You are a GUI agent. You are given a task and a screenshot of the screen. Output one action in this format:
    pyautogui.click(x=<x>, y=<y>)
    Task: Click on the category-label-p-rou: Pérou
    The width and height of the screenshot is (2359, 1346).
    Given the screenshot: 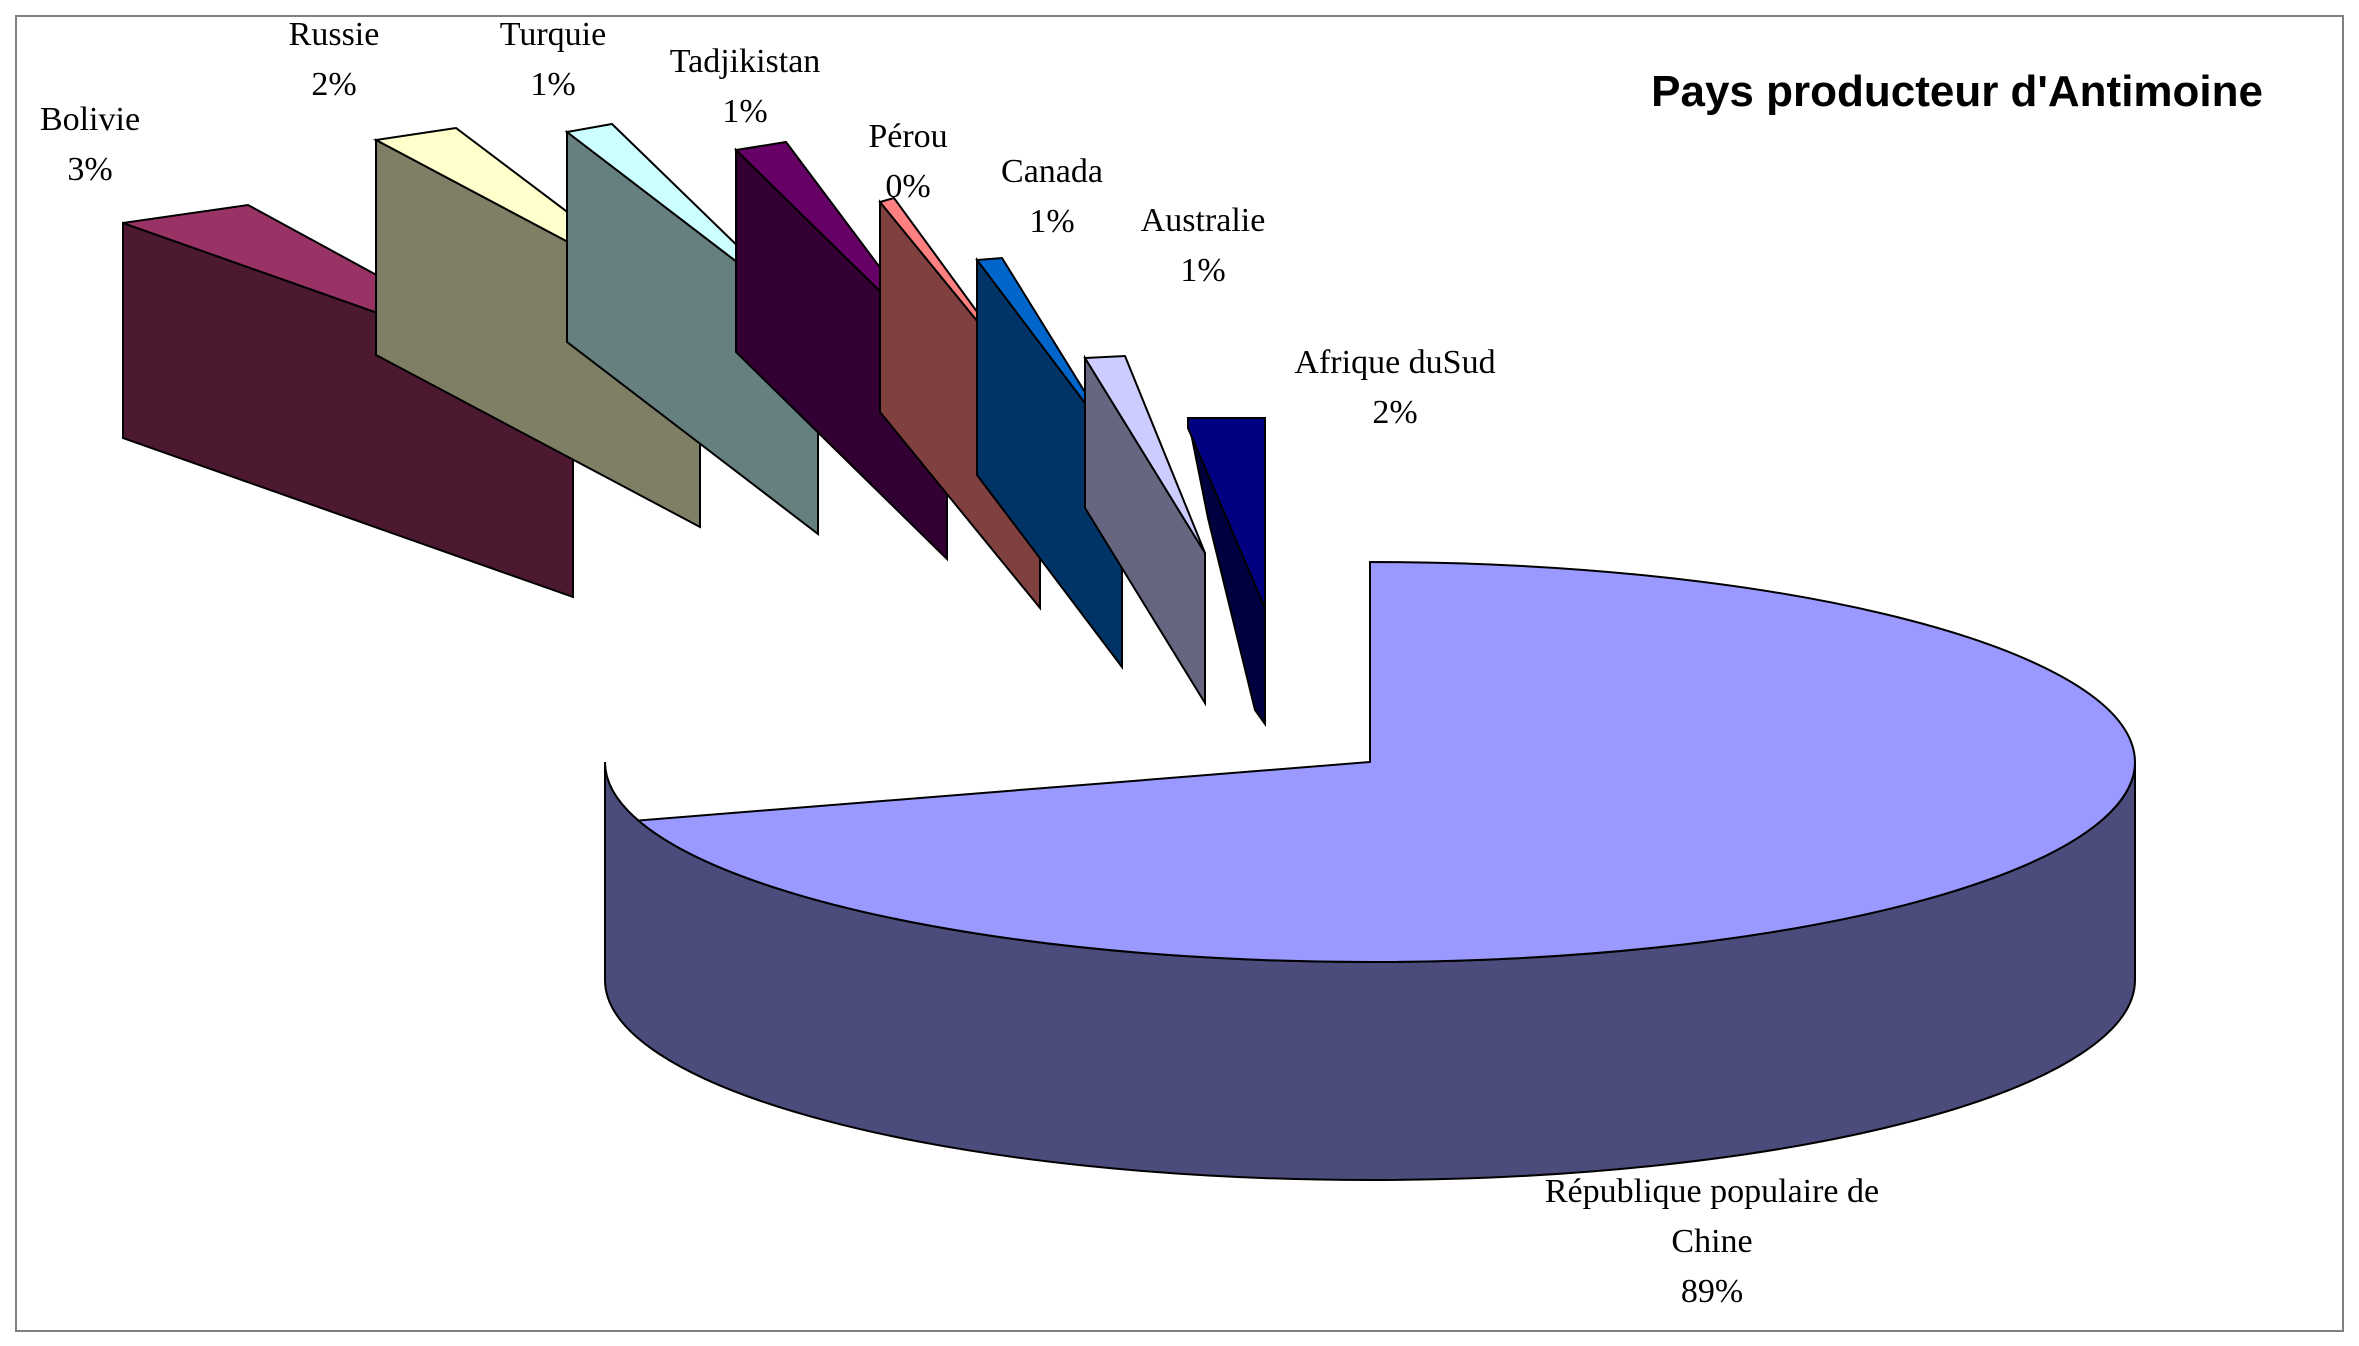 What is the action you would take?
    pyautogui.click(x=907, y=136)
    